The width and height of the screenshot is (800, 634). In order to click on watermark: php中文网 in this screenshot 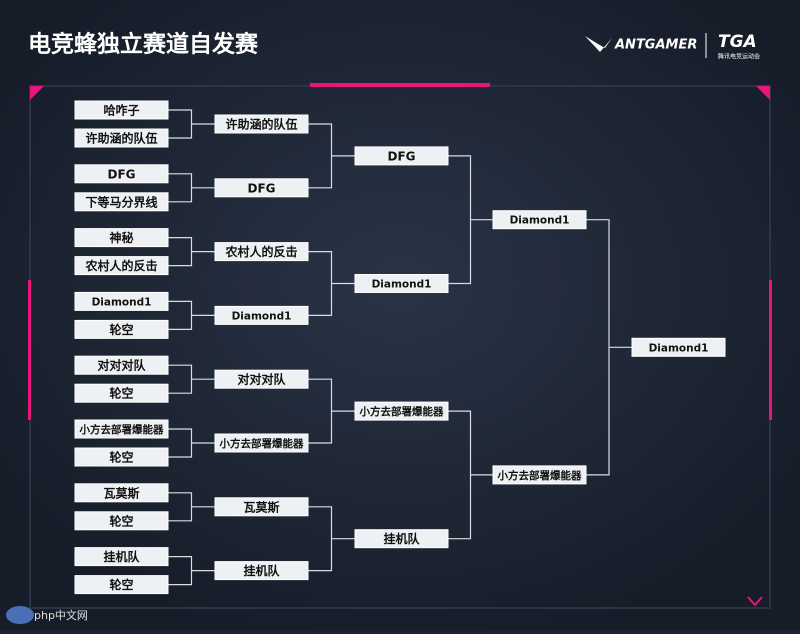, I will do `click(61, 615)`.